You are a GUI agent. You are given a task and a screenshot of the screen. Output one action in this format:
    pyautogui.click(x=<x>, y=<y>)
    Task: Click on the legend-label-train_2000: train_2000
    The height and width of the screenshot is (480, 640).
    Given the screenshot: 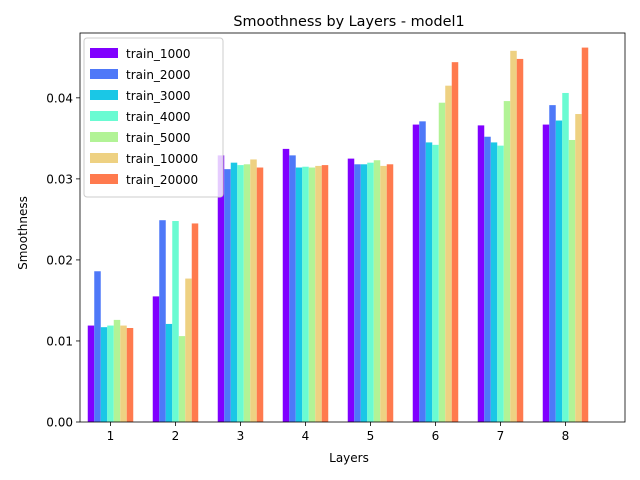 What is the action you would take?
    pyautogui.click(x=158, y=75)
    